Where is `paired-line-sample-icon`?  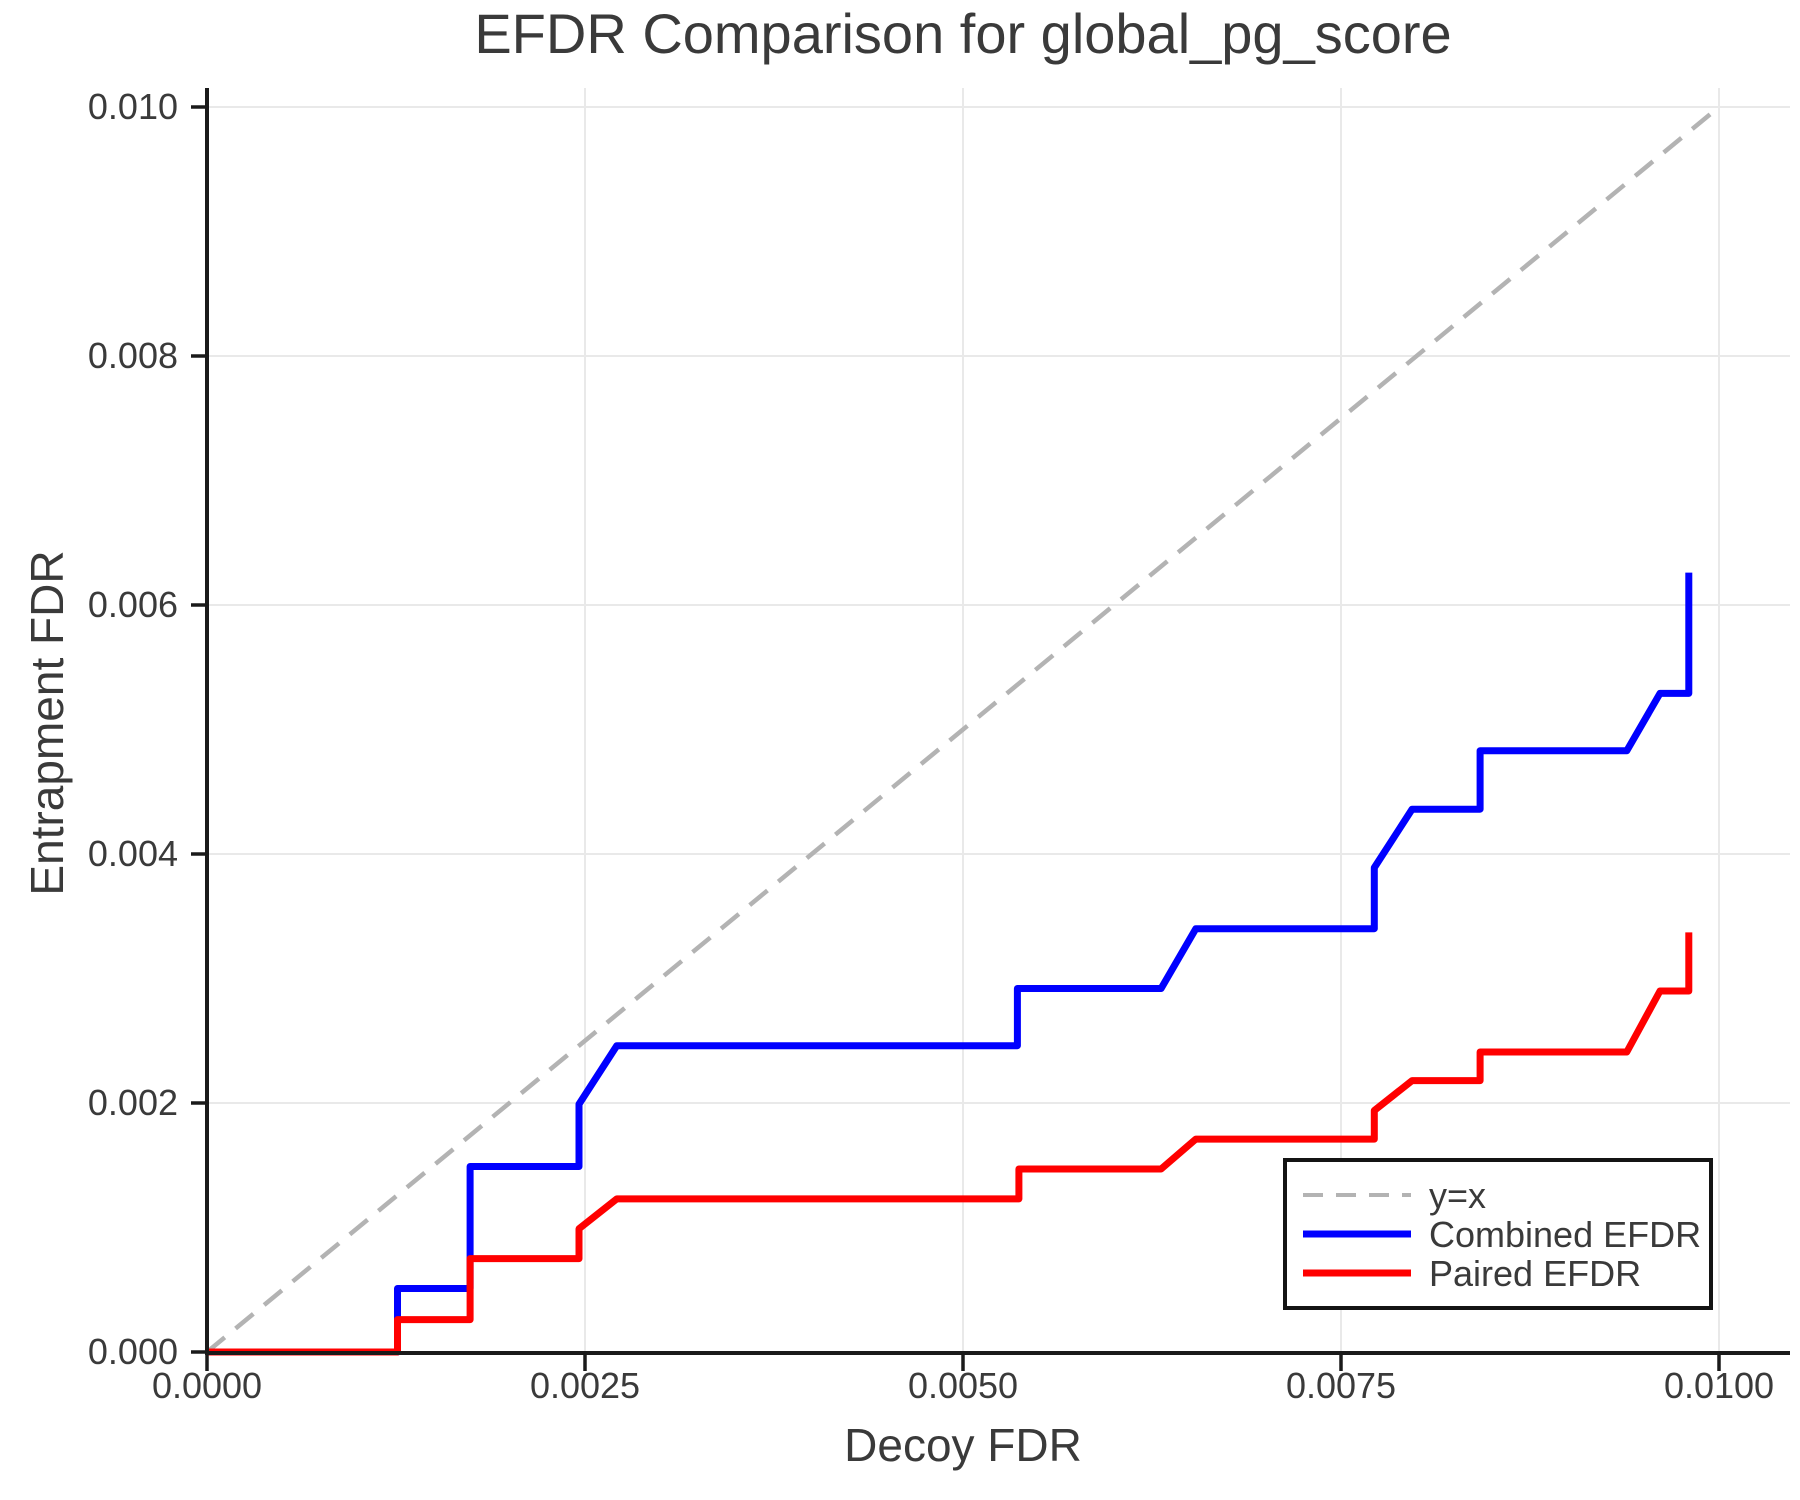
paired-line-sample-icon is located at coordinates (1357, 1273).